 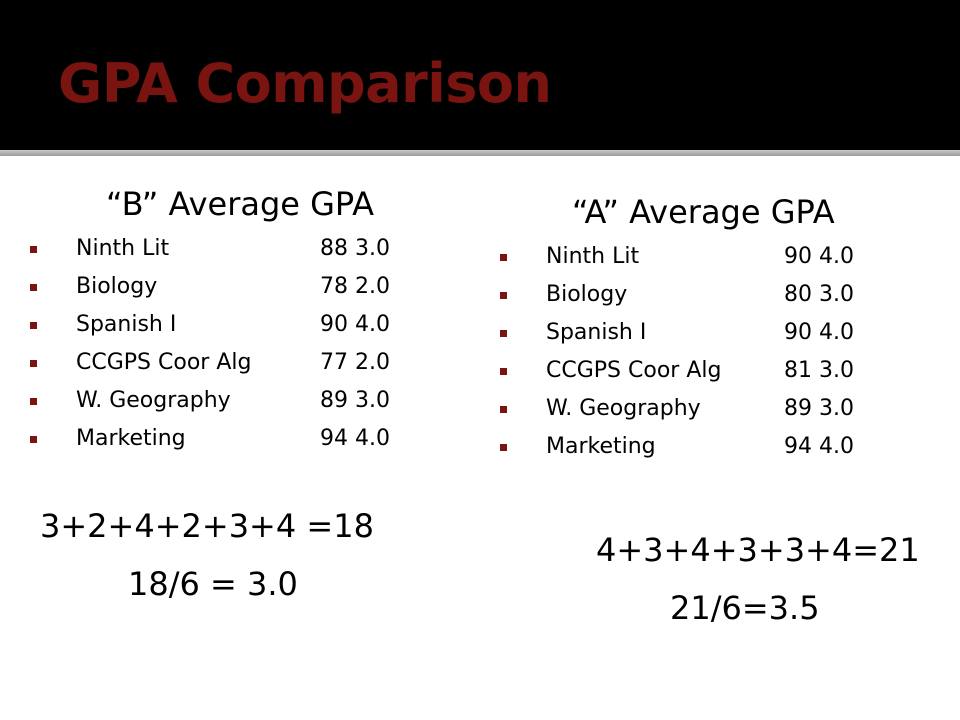 What do you see at coordinates (758, 550) in the screenshot?
I see `a-gpa-sum: 4+3+4+3+3+4=21` at bounding box center [758, 550].